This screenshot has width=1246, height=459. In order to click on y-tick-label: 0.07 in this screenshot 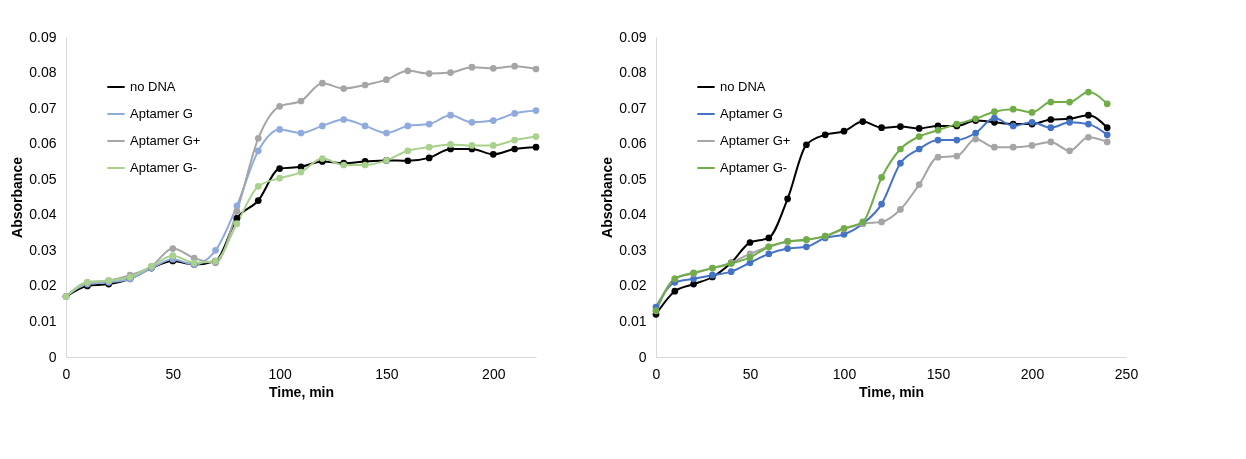, I will do `click(633, 107)`.